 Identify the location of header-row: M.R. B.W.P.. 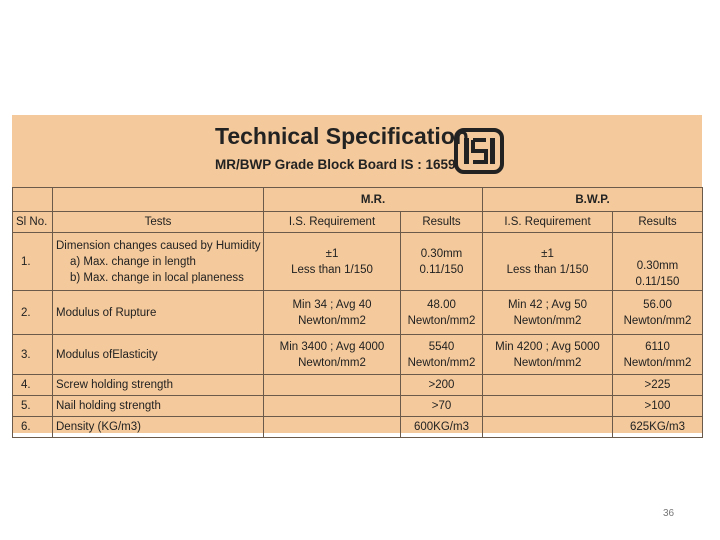
(357, 199).